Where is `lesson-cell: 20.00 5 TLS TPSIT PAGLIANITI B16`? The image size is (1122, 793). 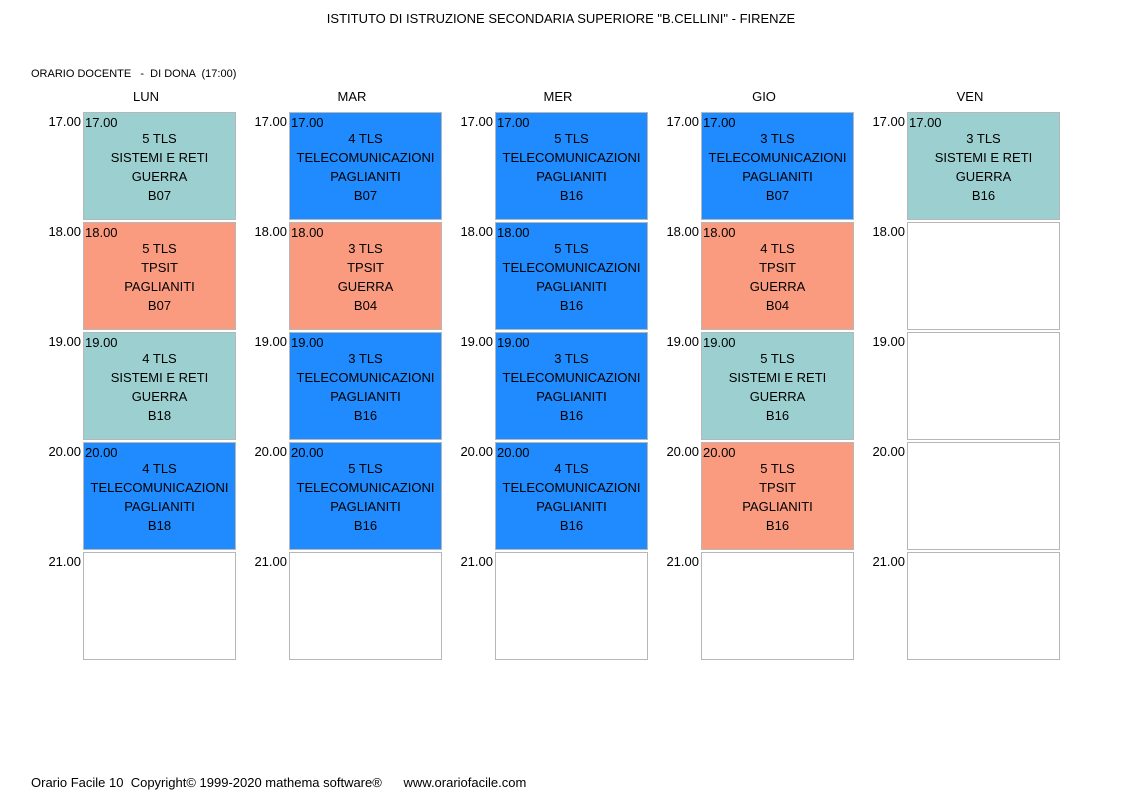 lesson-cell: 20.00 5 TLS TPSIT PAGLIANITI B16 is located at coordinates (777, 496).